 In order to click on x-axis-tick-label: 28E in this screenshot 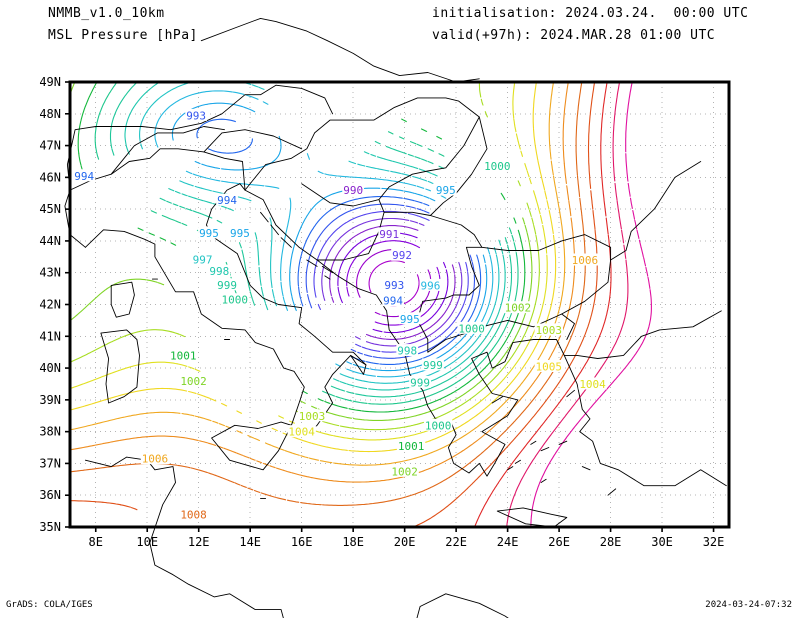, I will do `click(611, 542)`.